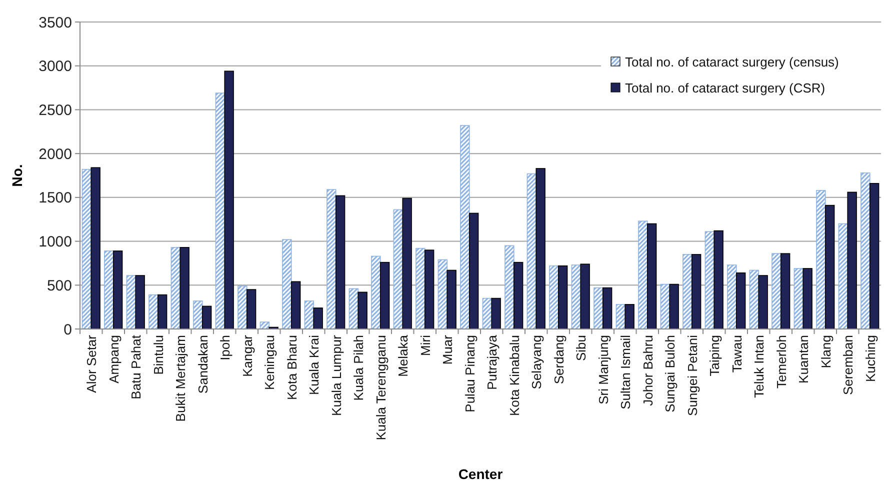 Image resolution: width=887 pixels, height=489 pixels. Describe the element at coordinates (92, 363) in the screenshot. I see `x-tick-label: Alor Setar` at that location.